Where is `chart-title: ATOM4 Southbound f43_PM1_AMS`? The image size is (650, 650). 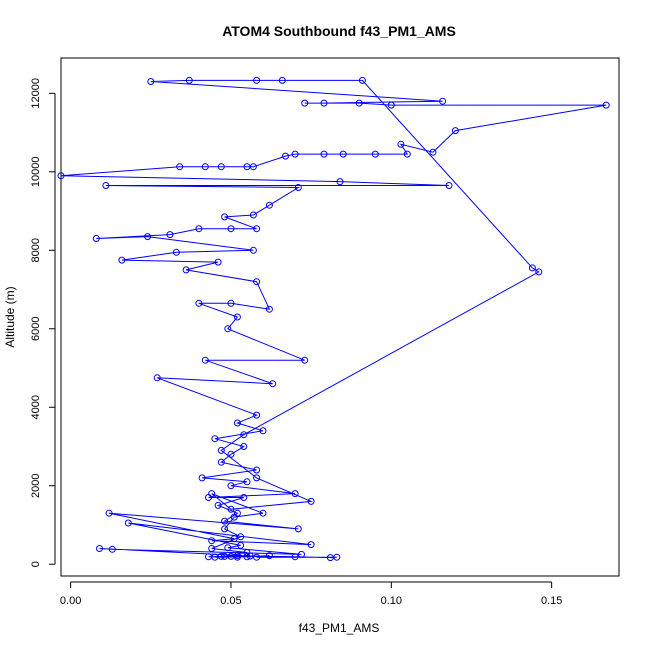 chart-title: ATOM4 Southbound f43_PM1_AMS is located at coordinates (339, 31).